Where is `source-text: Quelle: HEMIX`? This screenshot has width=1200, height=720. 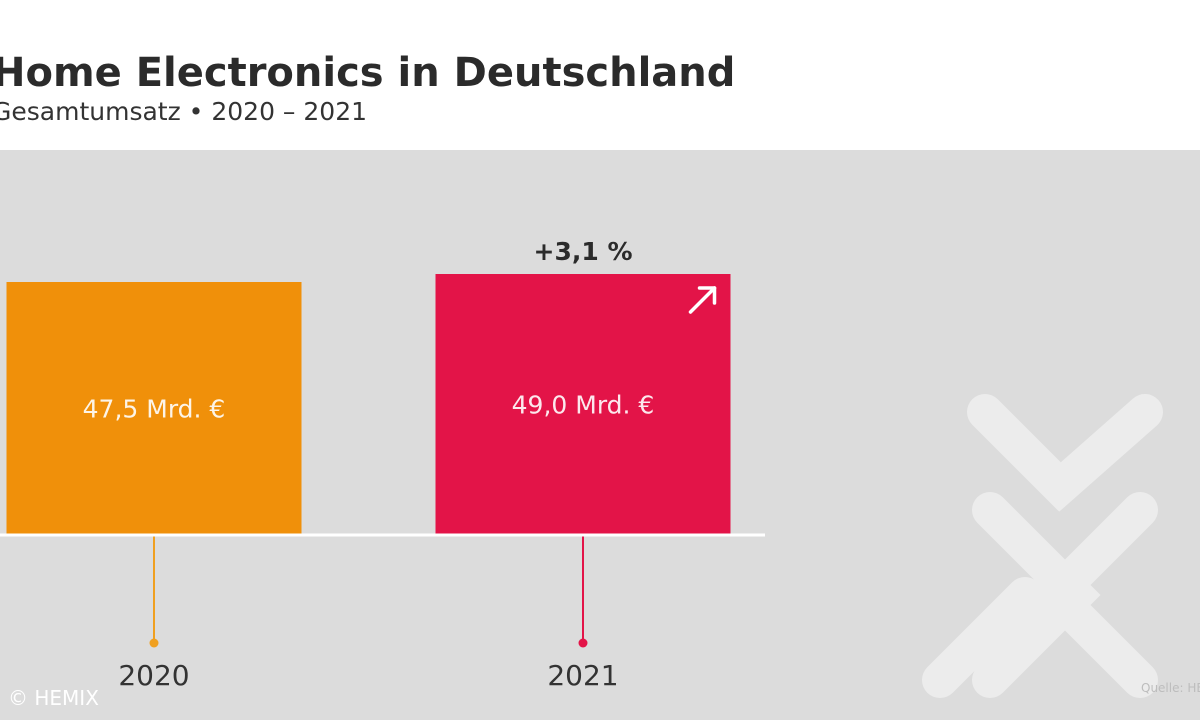
source-text: Quelle: HEMIX is located at coordinates (1170, 688).